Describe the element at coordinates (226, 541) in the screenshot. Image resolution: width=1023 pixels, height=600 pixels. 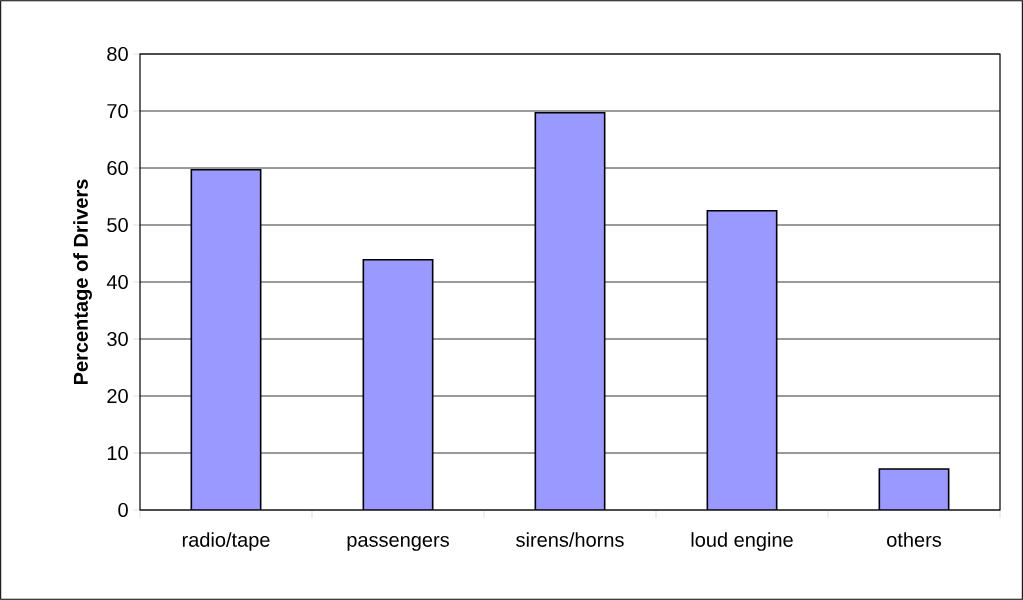
I see `x-tick-label: radio/tape` at that location.